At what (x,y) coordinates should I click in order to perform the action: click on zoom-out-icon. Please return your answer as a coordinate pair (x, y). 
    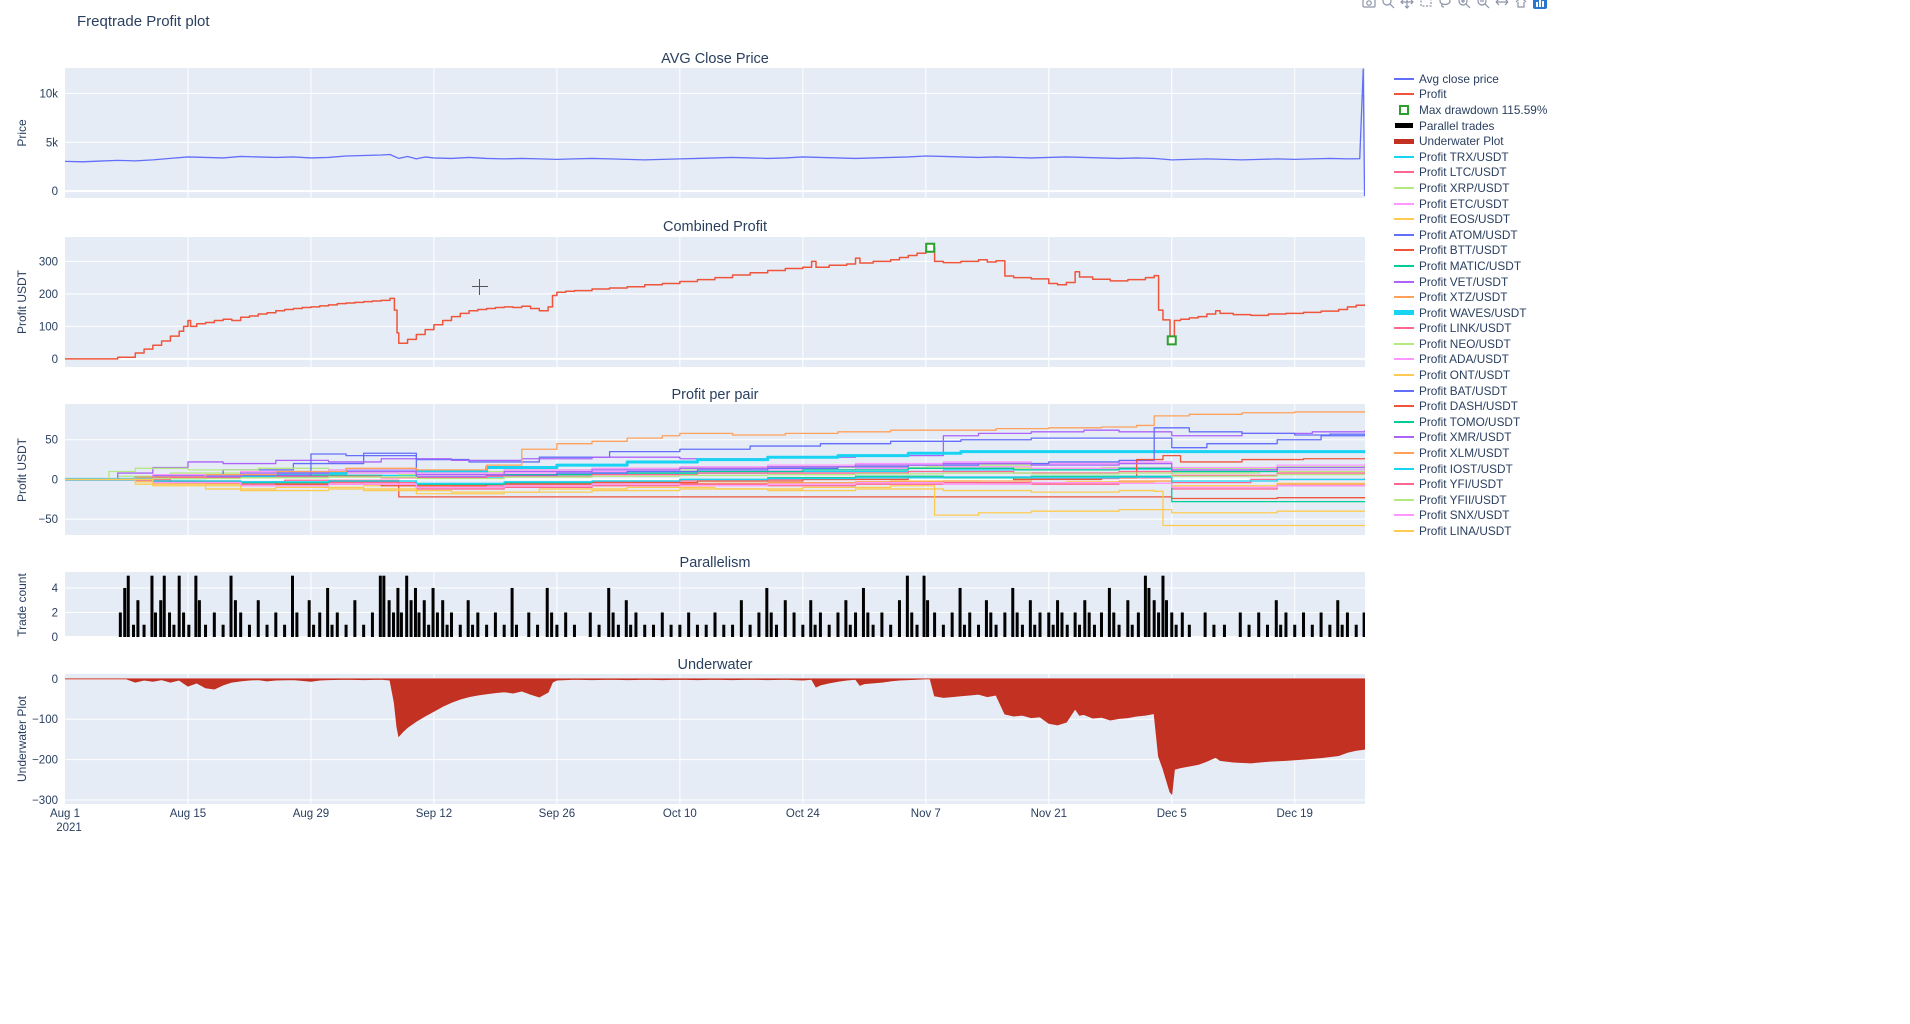
    Looking at the image, I should click on (1483, 5).